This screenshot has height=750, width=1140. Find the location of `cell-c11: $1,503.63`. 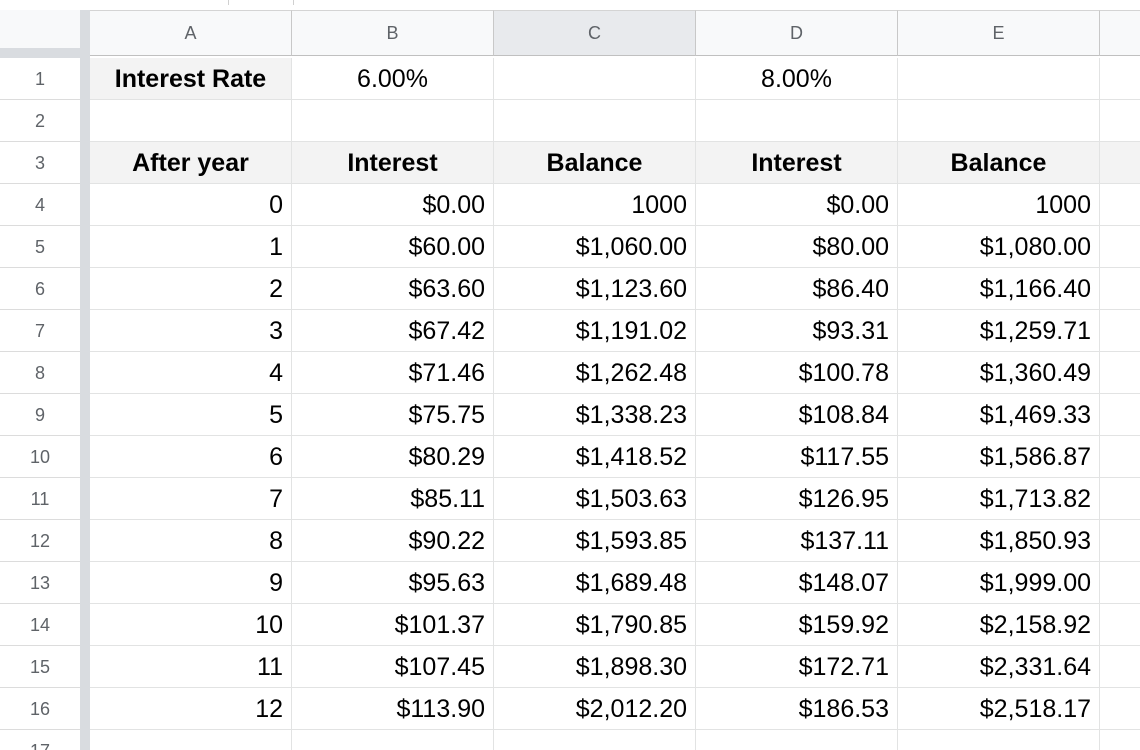

cell-c11: $1,503.63 is located at coordinates (595, 499).